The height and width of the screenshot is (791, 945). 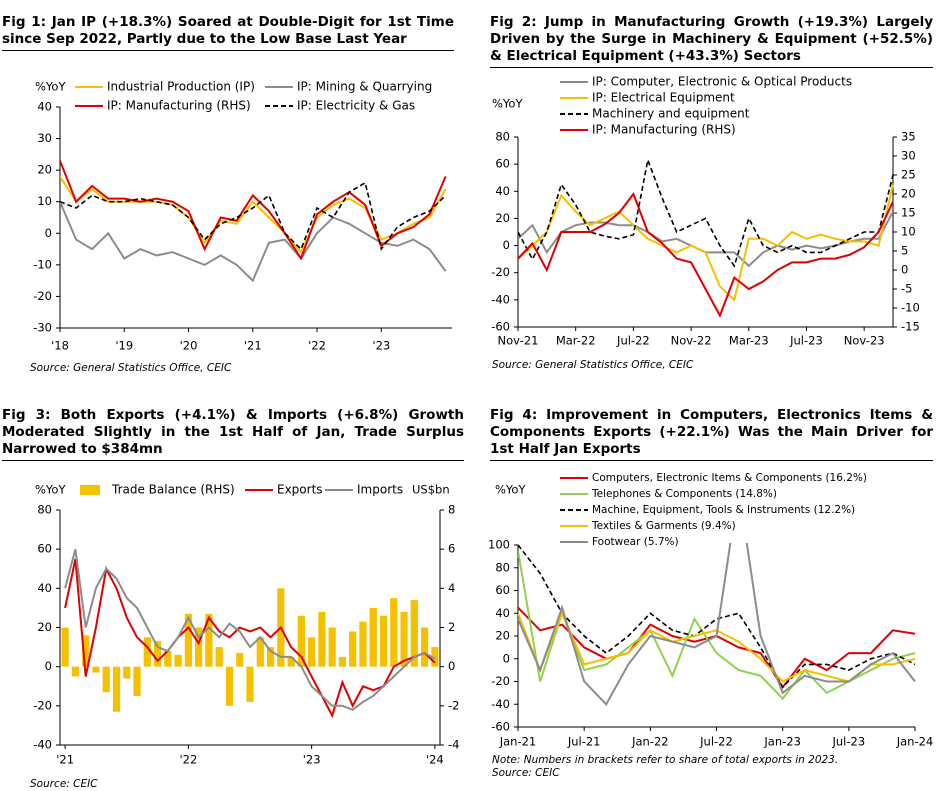 I want to click on y2-tick-label: 20, so click(x=908, y=194).